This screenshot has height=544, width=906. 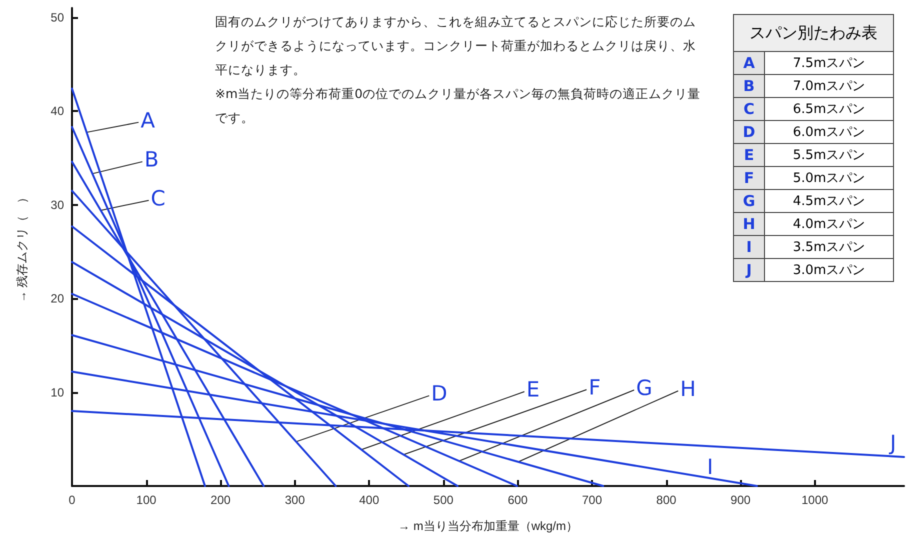 What do you see at coordinates (443, 500) in the screenshot?
I see `x-tick-label: 500` at bounding box center [443, 500].